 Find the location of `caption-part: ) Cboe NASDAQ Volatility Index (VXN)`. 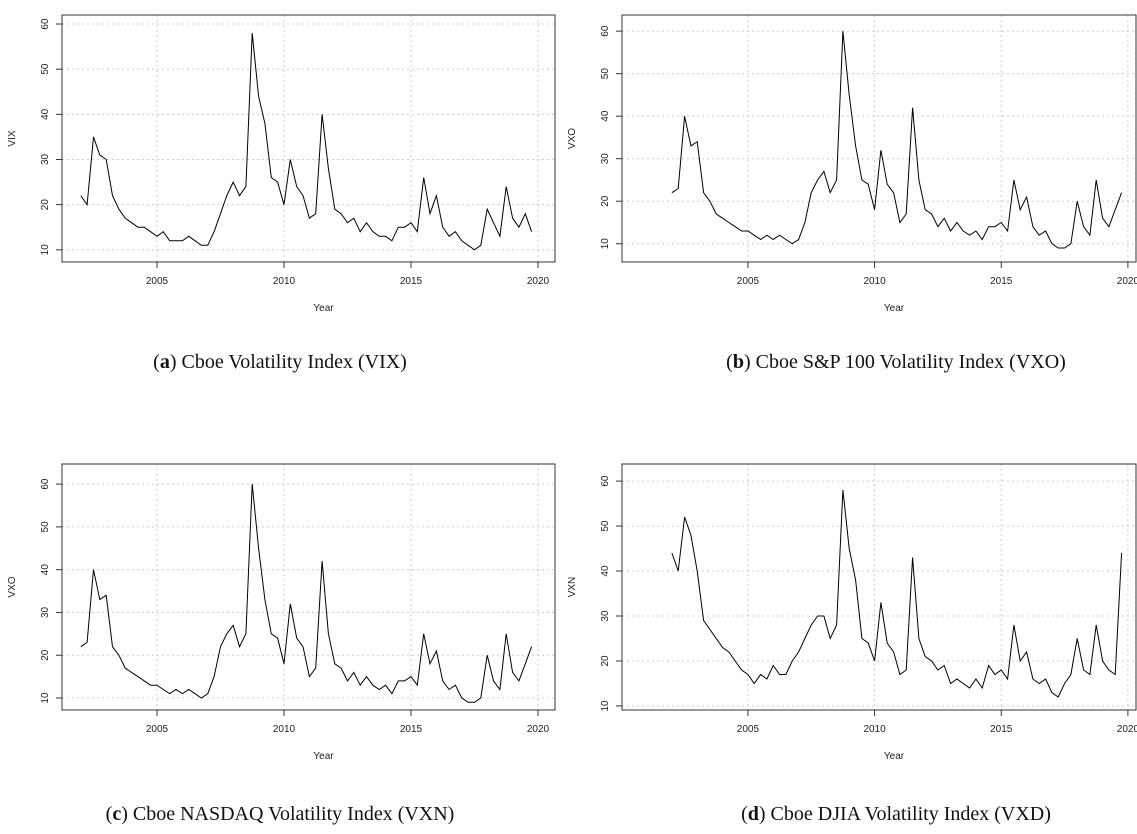

caption-part: ) Cboe NASDAQ Volatility Index (VXN) is located at coordinates (287, 814).